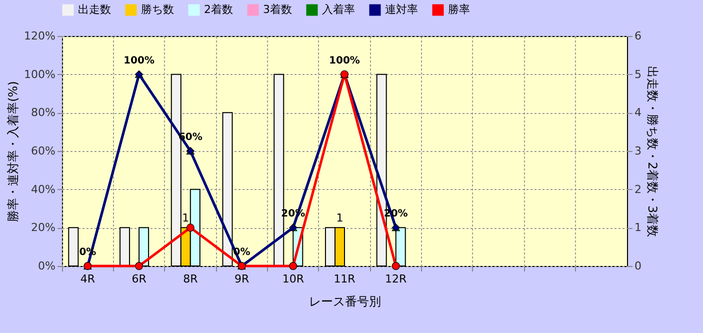  Describe the element at coordinates (459, 9) in the screenshot. I see `legend-label: 勝率` at that location.